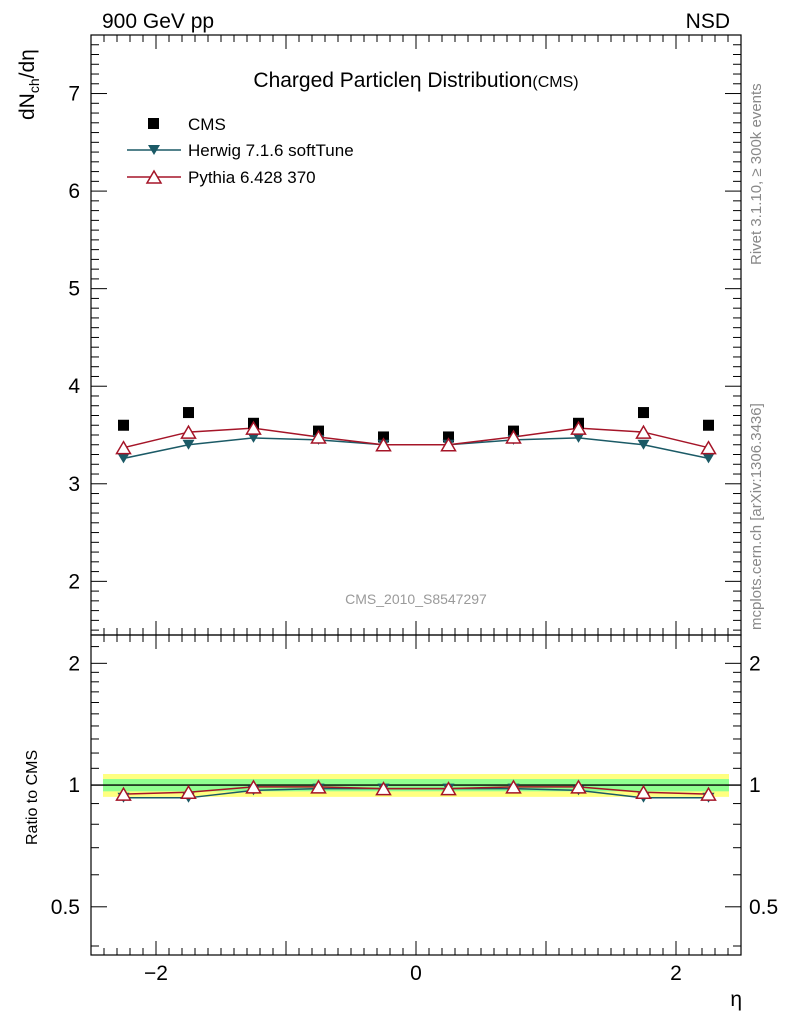 This screenshot has height=1024, width=786. Describe the element at coordinates (74, 663) in the screenshot. I see `ratio-y-tick-label: 2` at that location.